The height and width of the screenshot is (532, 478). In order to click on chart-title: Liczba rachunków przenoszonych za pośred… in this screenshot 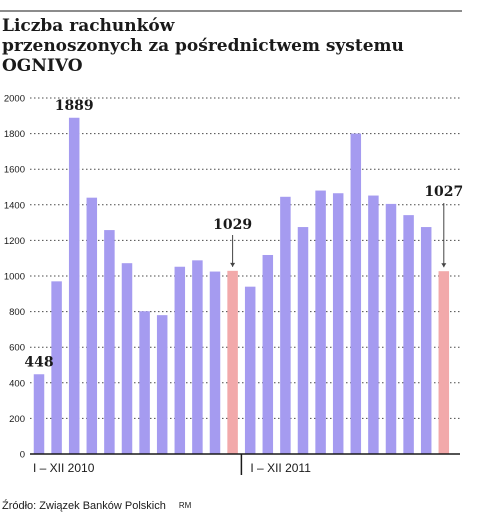, I will do `click(232, 46)`.